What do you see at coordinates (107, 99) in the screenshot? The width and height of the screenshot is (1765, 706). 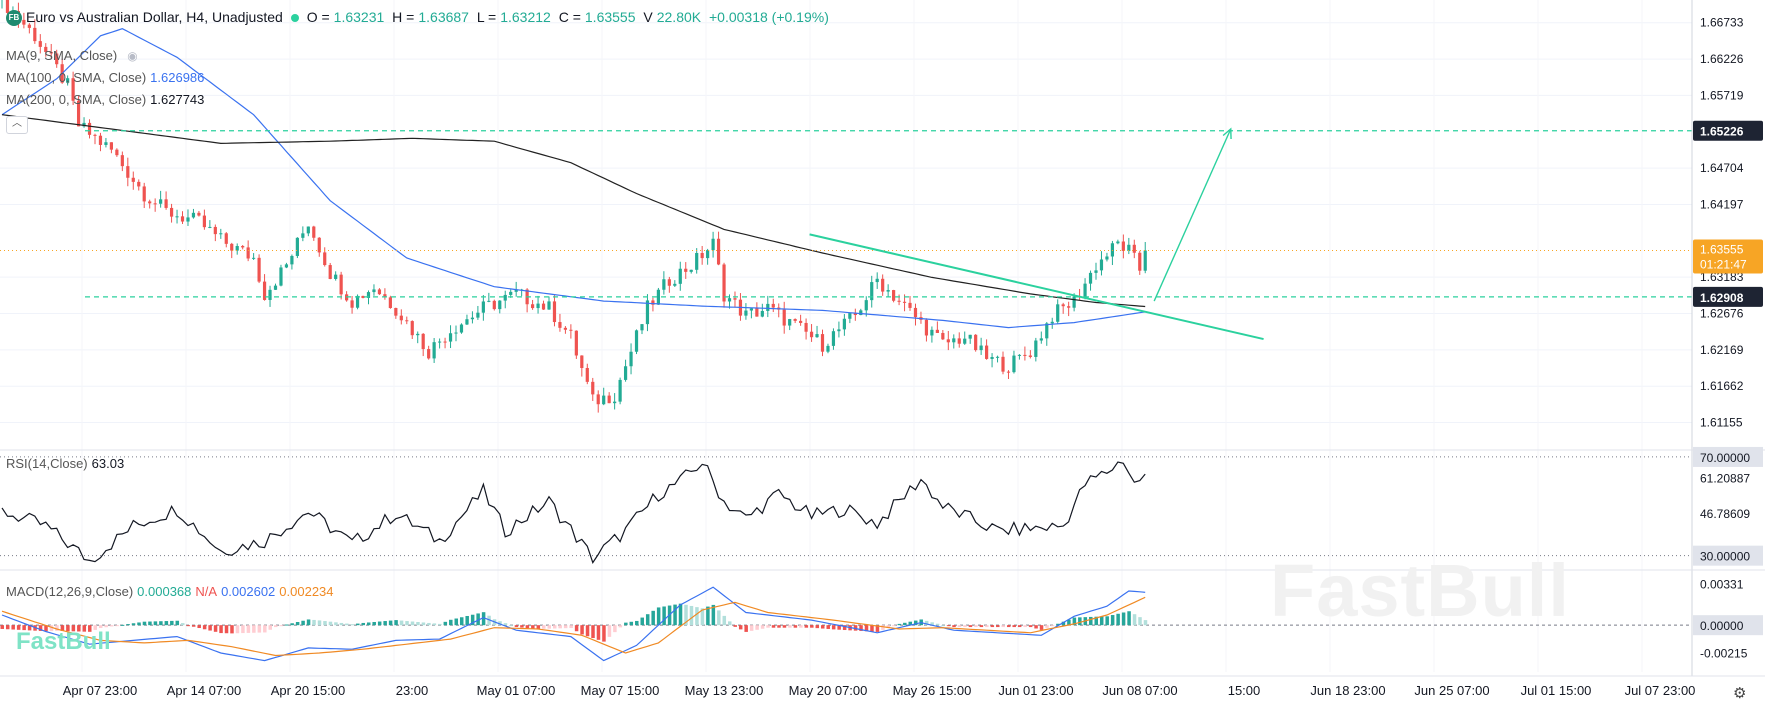 I see `ma200-legend: MA(200, 0, SMA, Close) 1.627743` at bounding box center [107, 99].